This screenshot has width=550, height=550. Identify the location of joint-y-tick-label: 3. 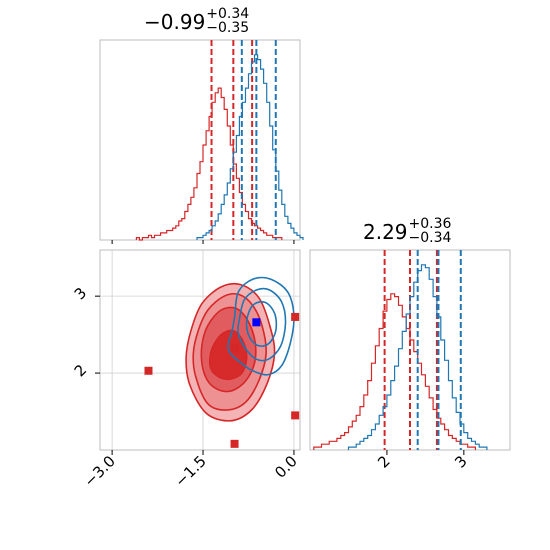
(80, 293).